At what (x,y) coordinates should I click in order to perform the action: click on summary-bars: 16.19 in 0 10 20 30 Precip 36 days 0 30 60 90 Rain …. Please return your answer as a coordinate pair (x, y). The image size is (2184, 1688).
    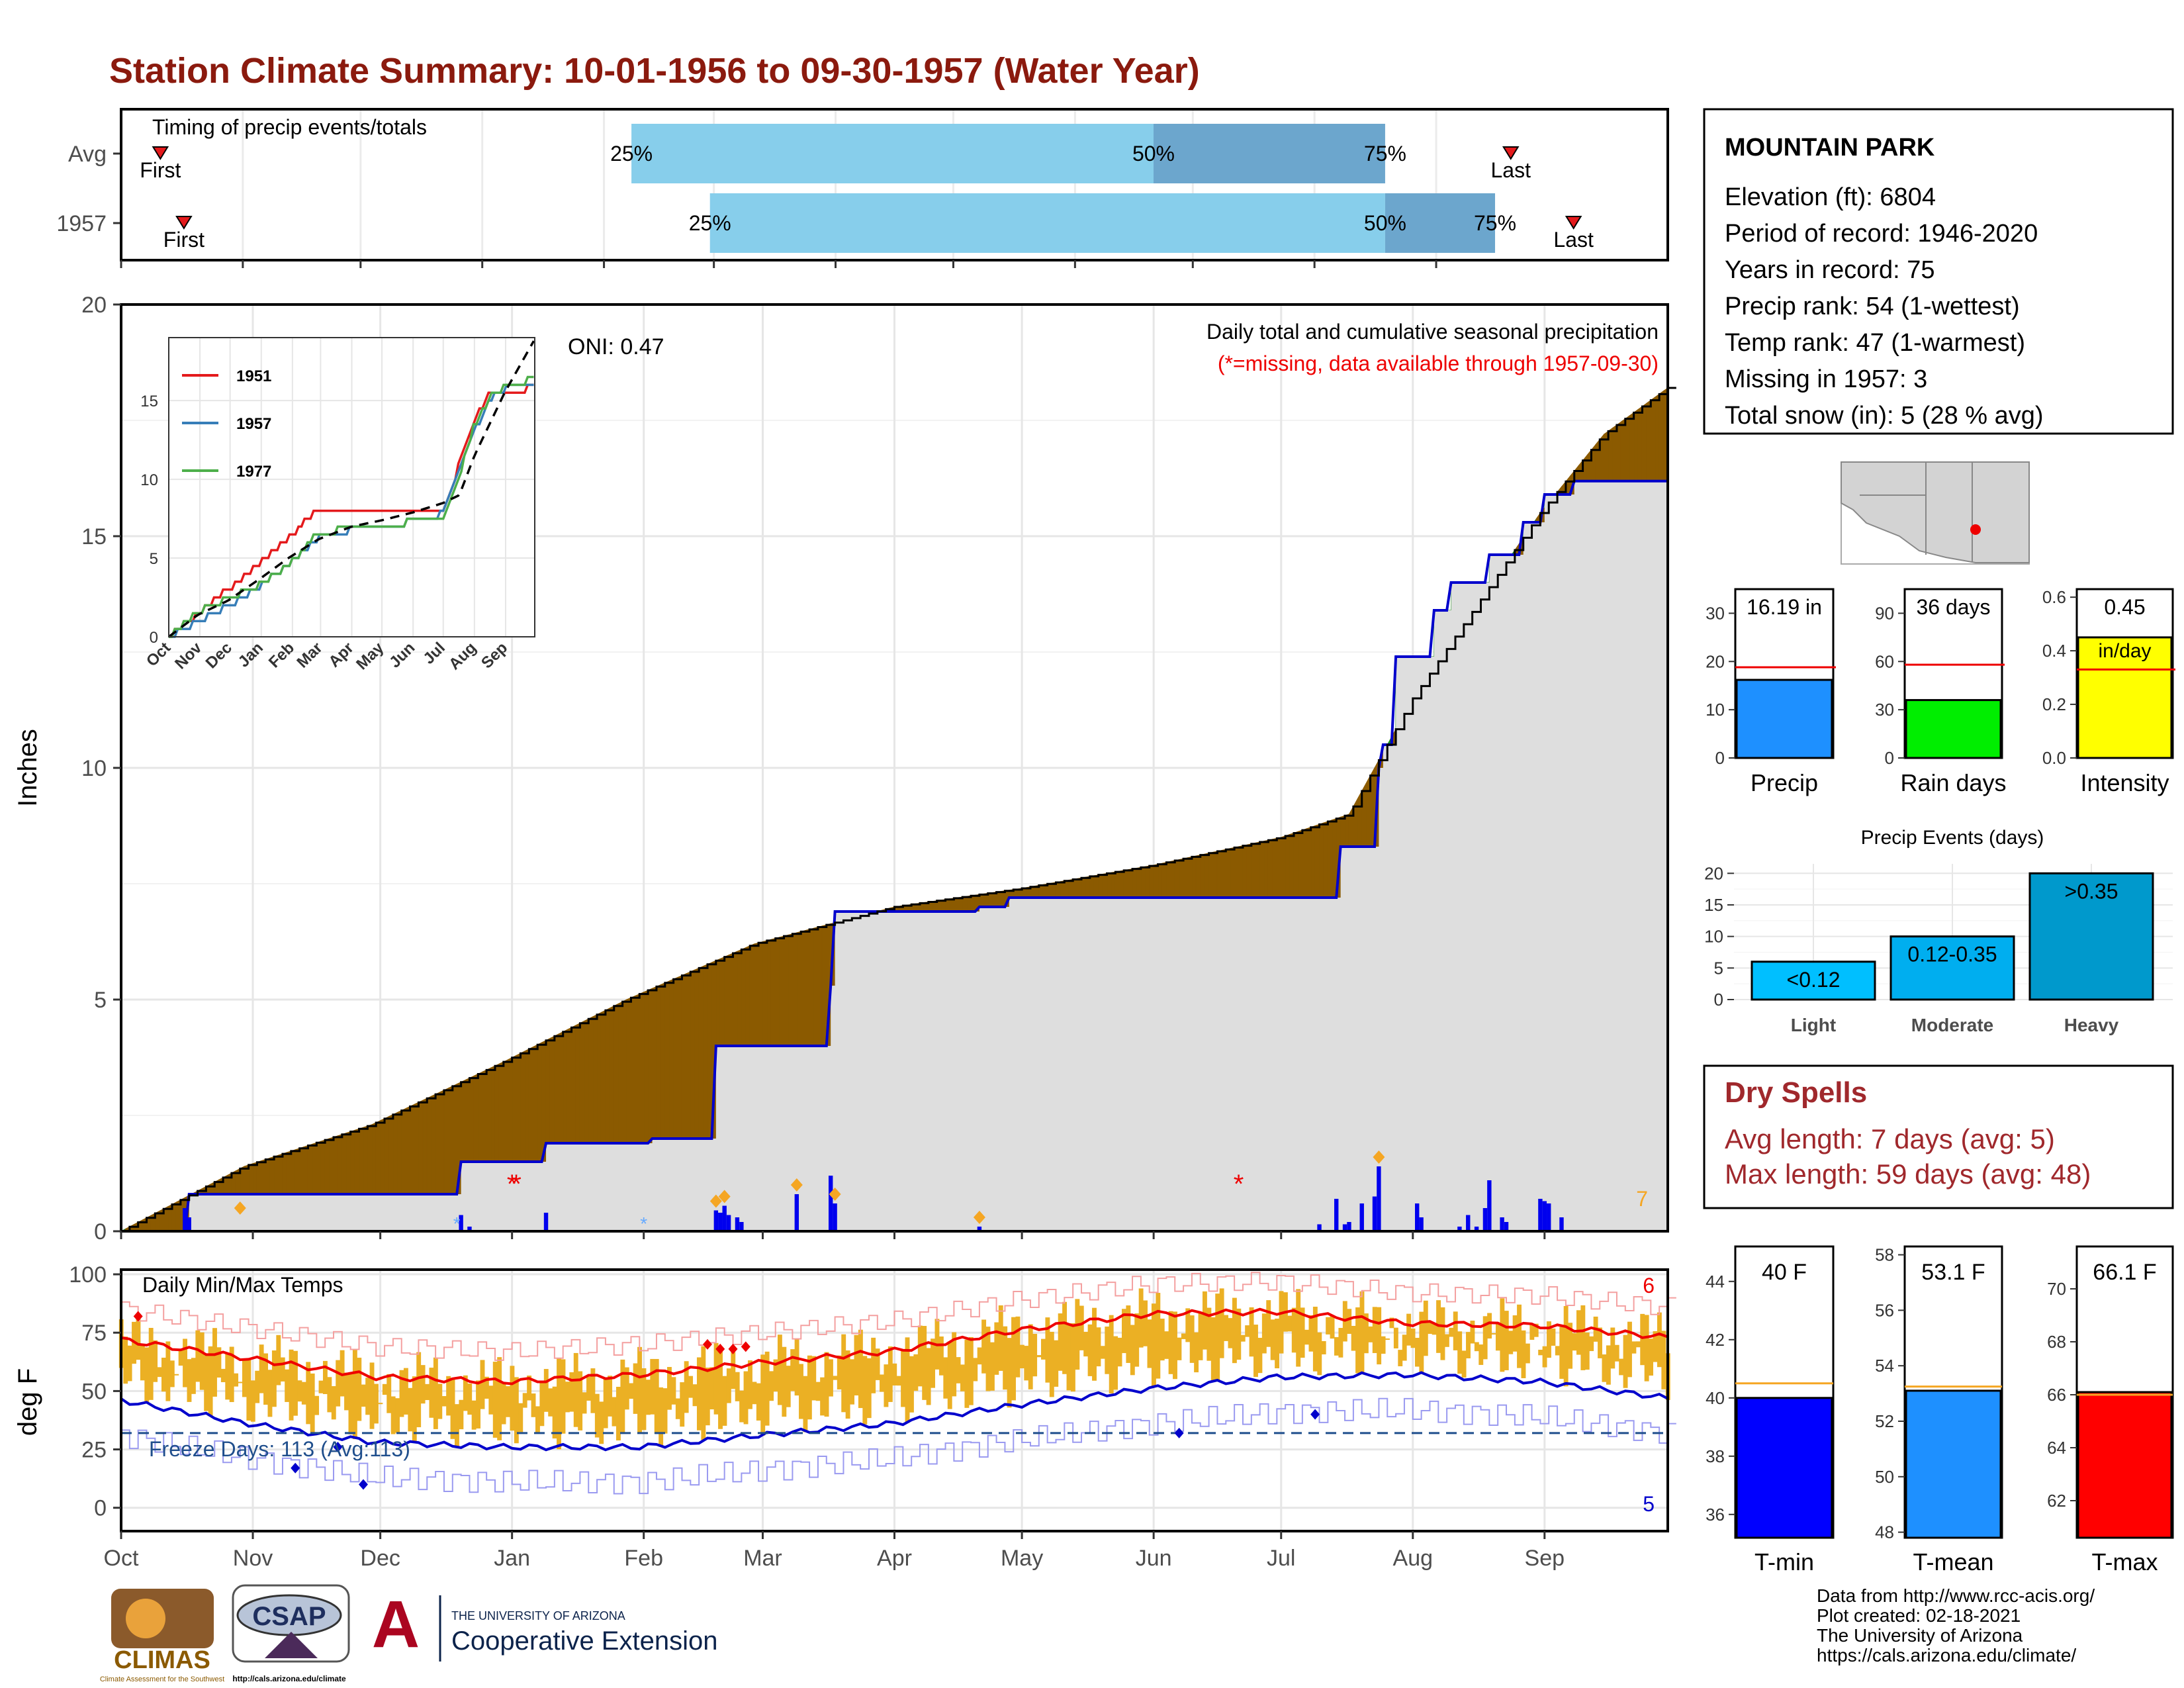
    Looking at the image, I should click on (1940, 691).